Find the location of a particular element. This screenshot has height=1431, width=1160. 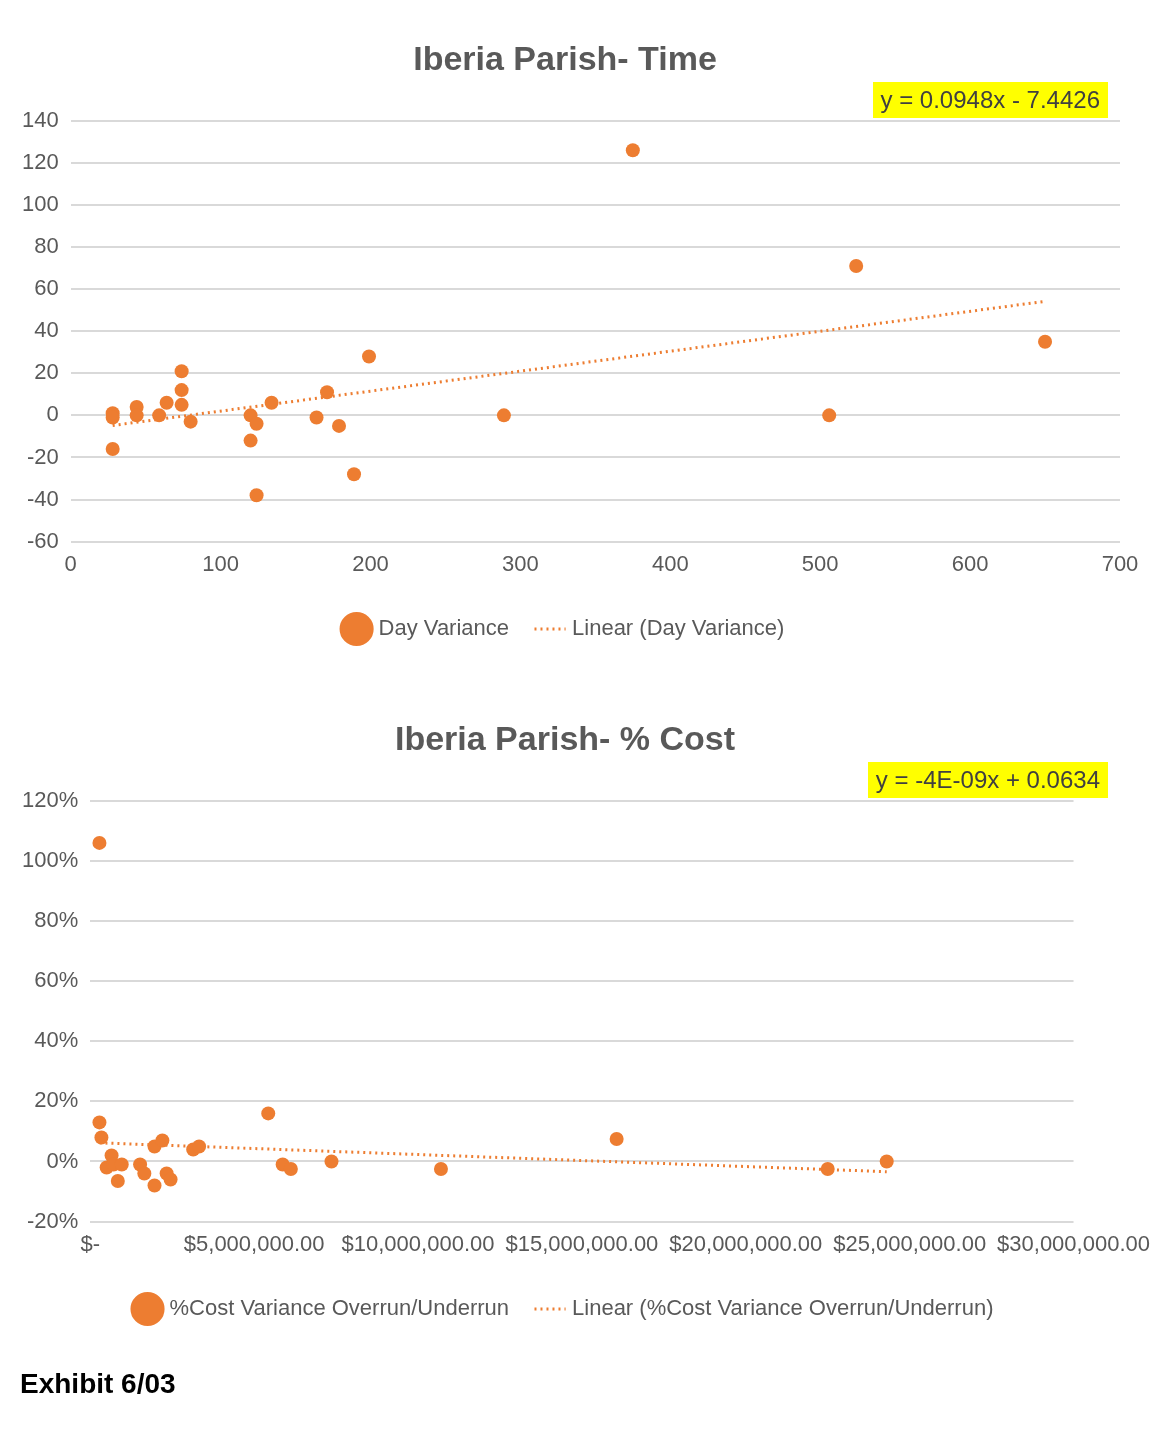

y-tick-label: -40 is located at coordinates (42, 498).